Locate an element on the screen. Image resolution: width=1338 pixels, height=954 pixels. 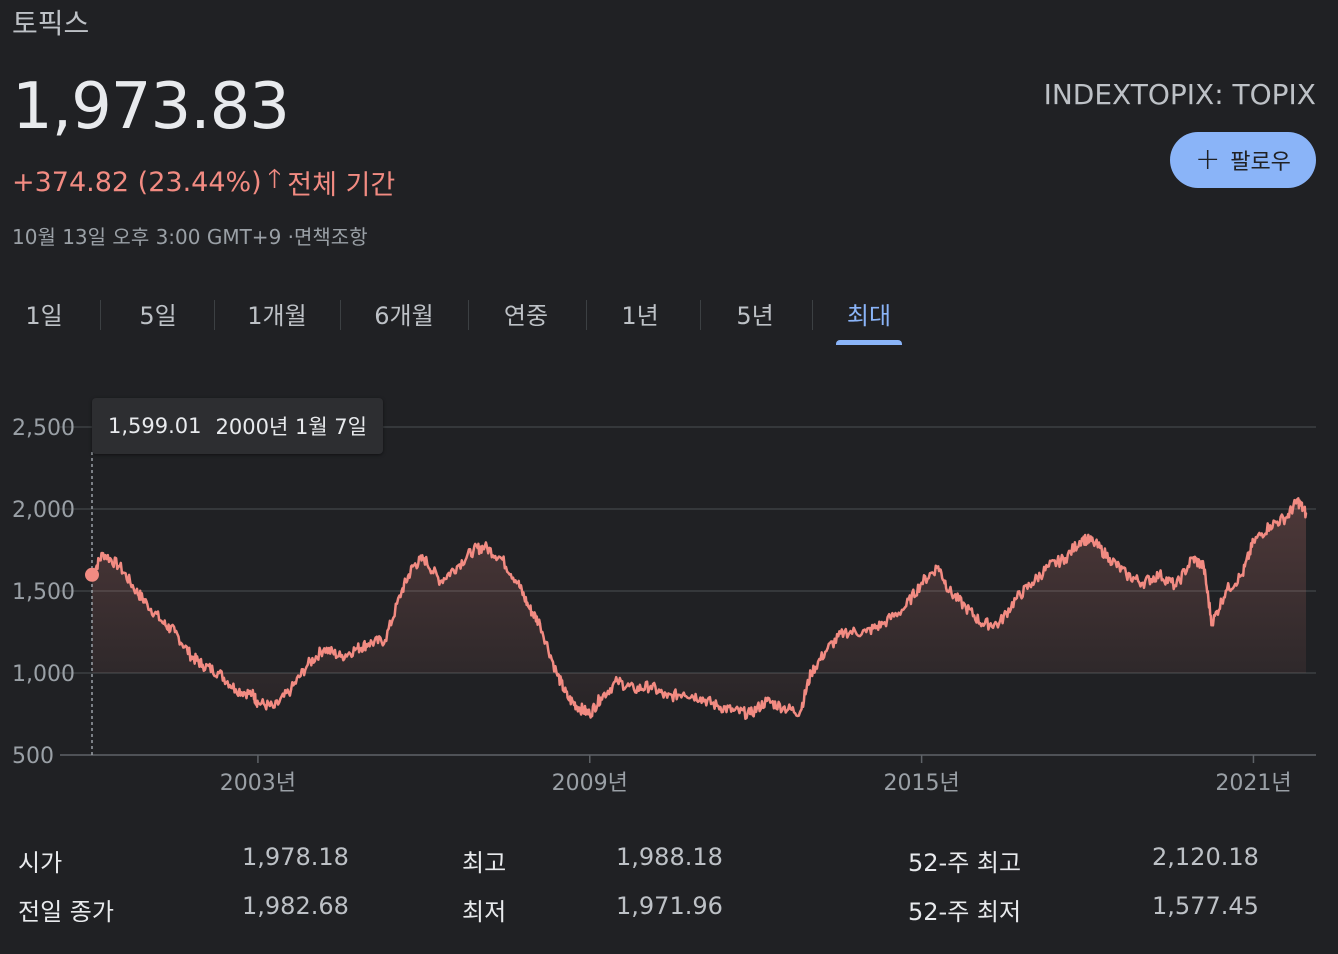
ticker-symbol: INDEXTOPIX: TOPIX is located at coordinates (1179, 94).